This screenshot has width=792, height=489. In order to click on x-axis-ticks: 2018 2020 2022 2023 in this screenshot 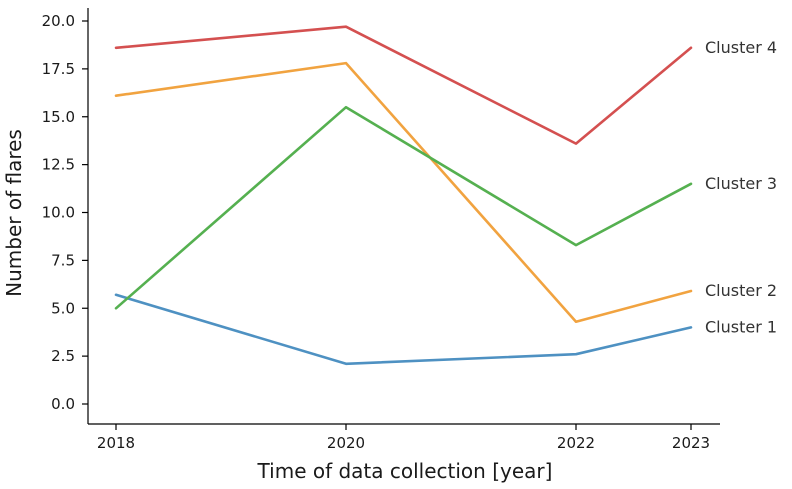, I will do `click(403, 438)`.